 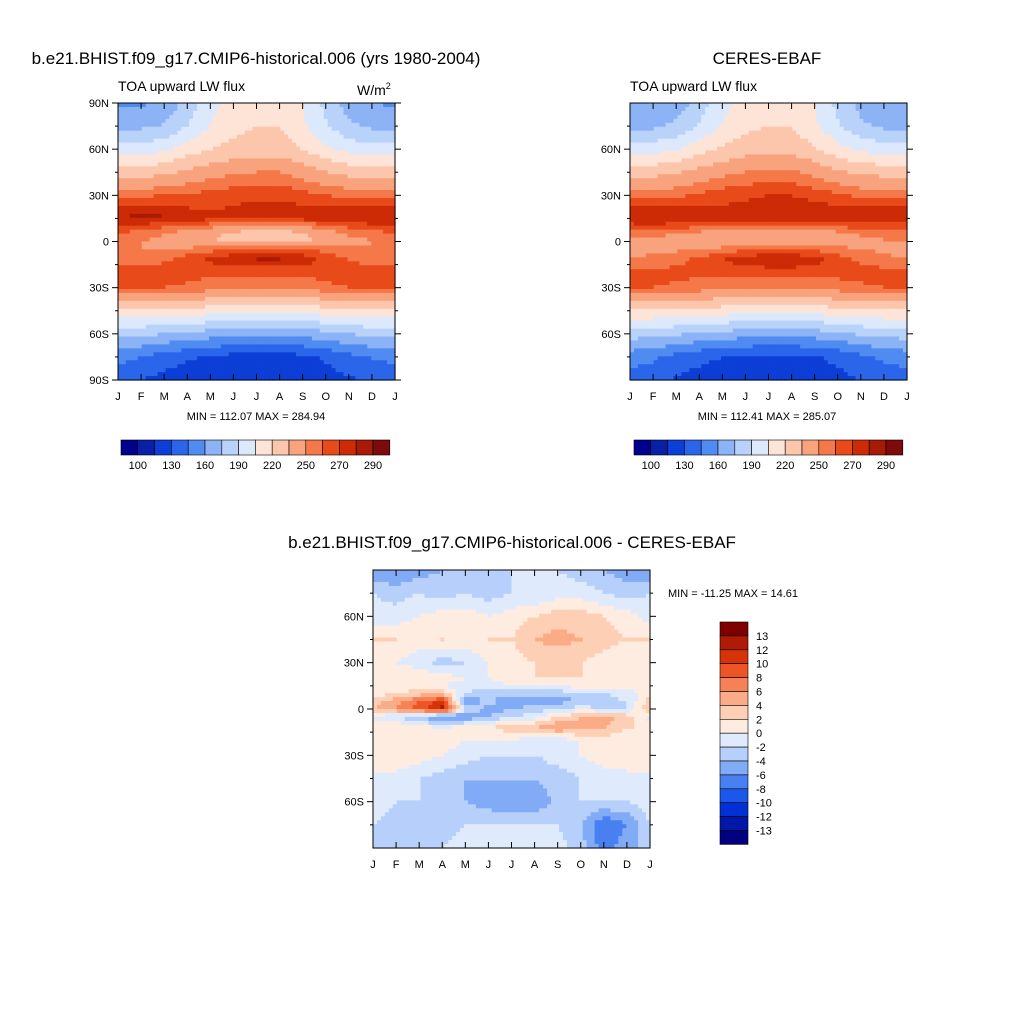 What do you see at coordinates (257, 397) in the screenshot?
I see `x-tick-label: J` at bounding box center [257, 397].